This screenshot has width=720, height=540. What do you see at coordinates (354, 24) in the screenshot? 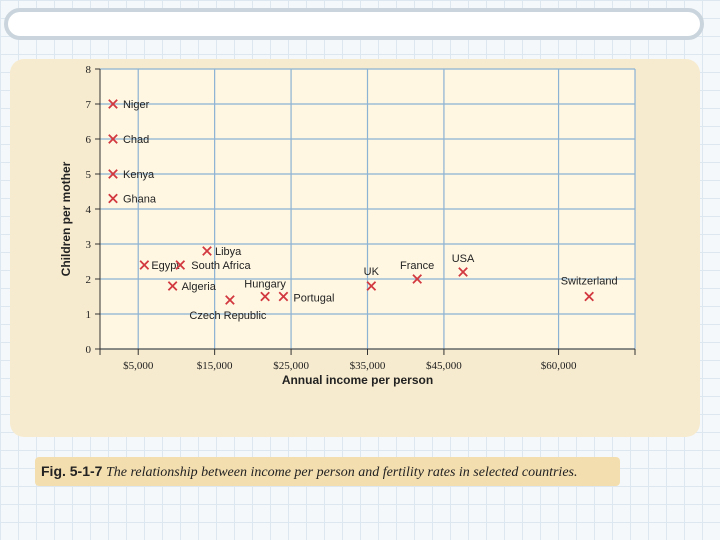
I see `slide-title-bar` at bounding box center [354, 24].